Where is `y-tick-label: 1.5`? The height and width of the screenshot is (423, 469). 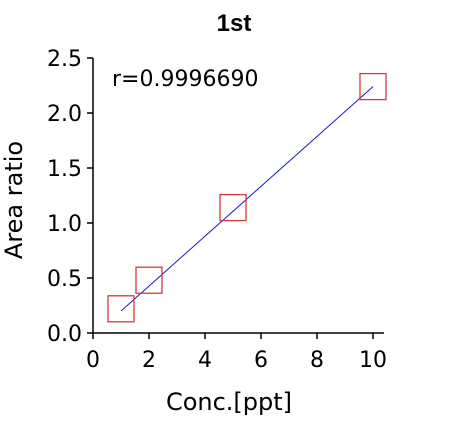 y-tick-label: 1.5 is located at coordinates (64, 169).